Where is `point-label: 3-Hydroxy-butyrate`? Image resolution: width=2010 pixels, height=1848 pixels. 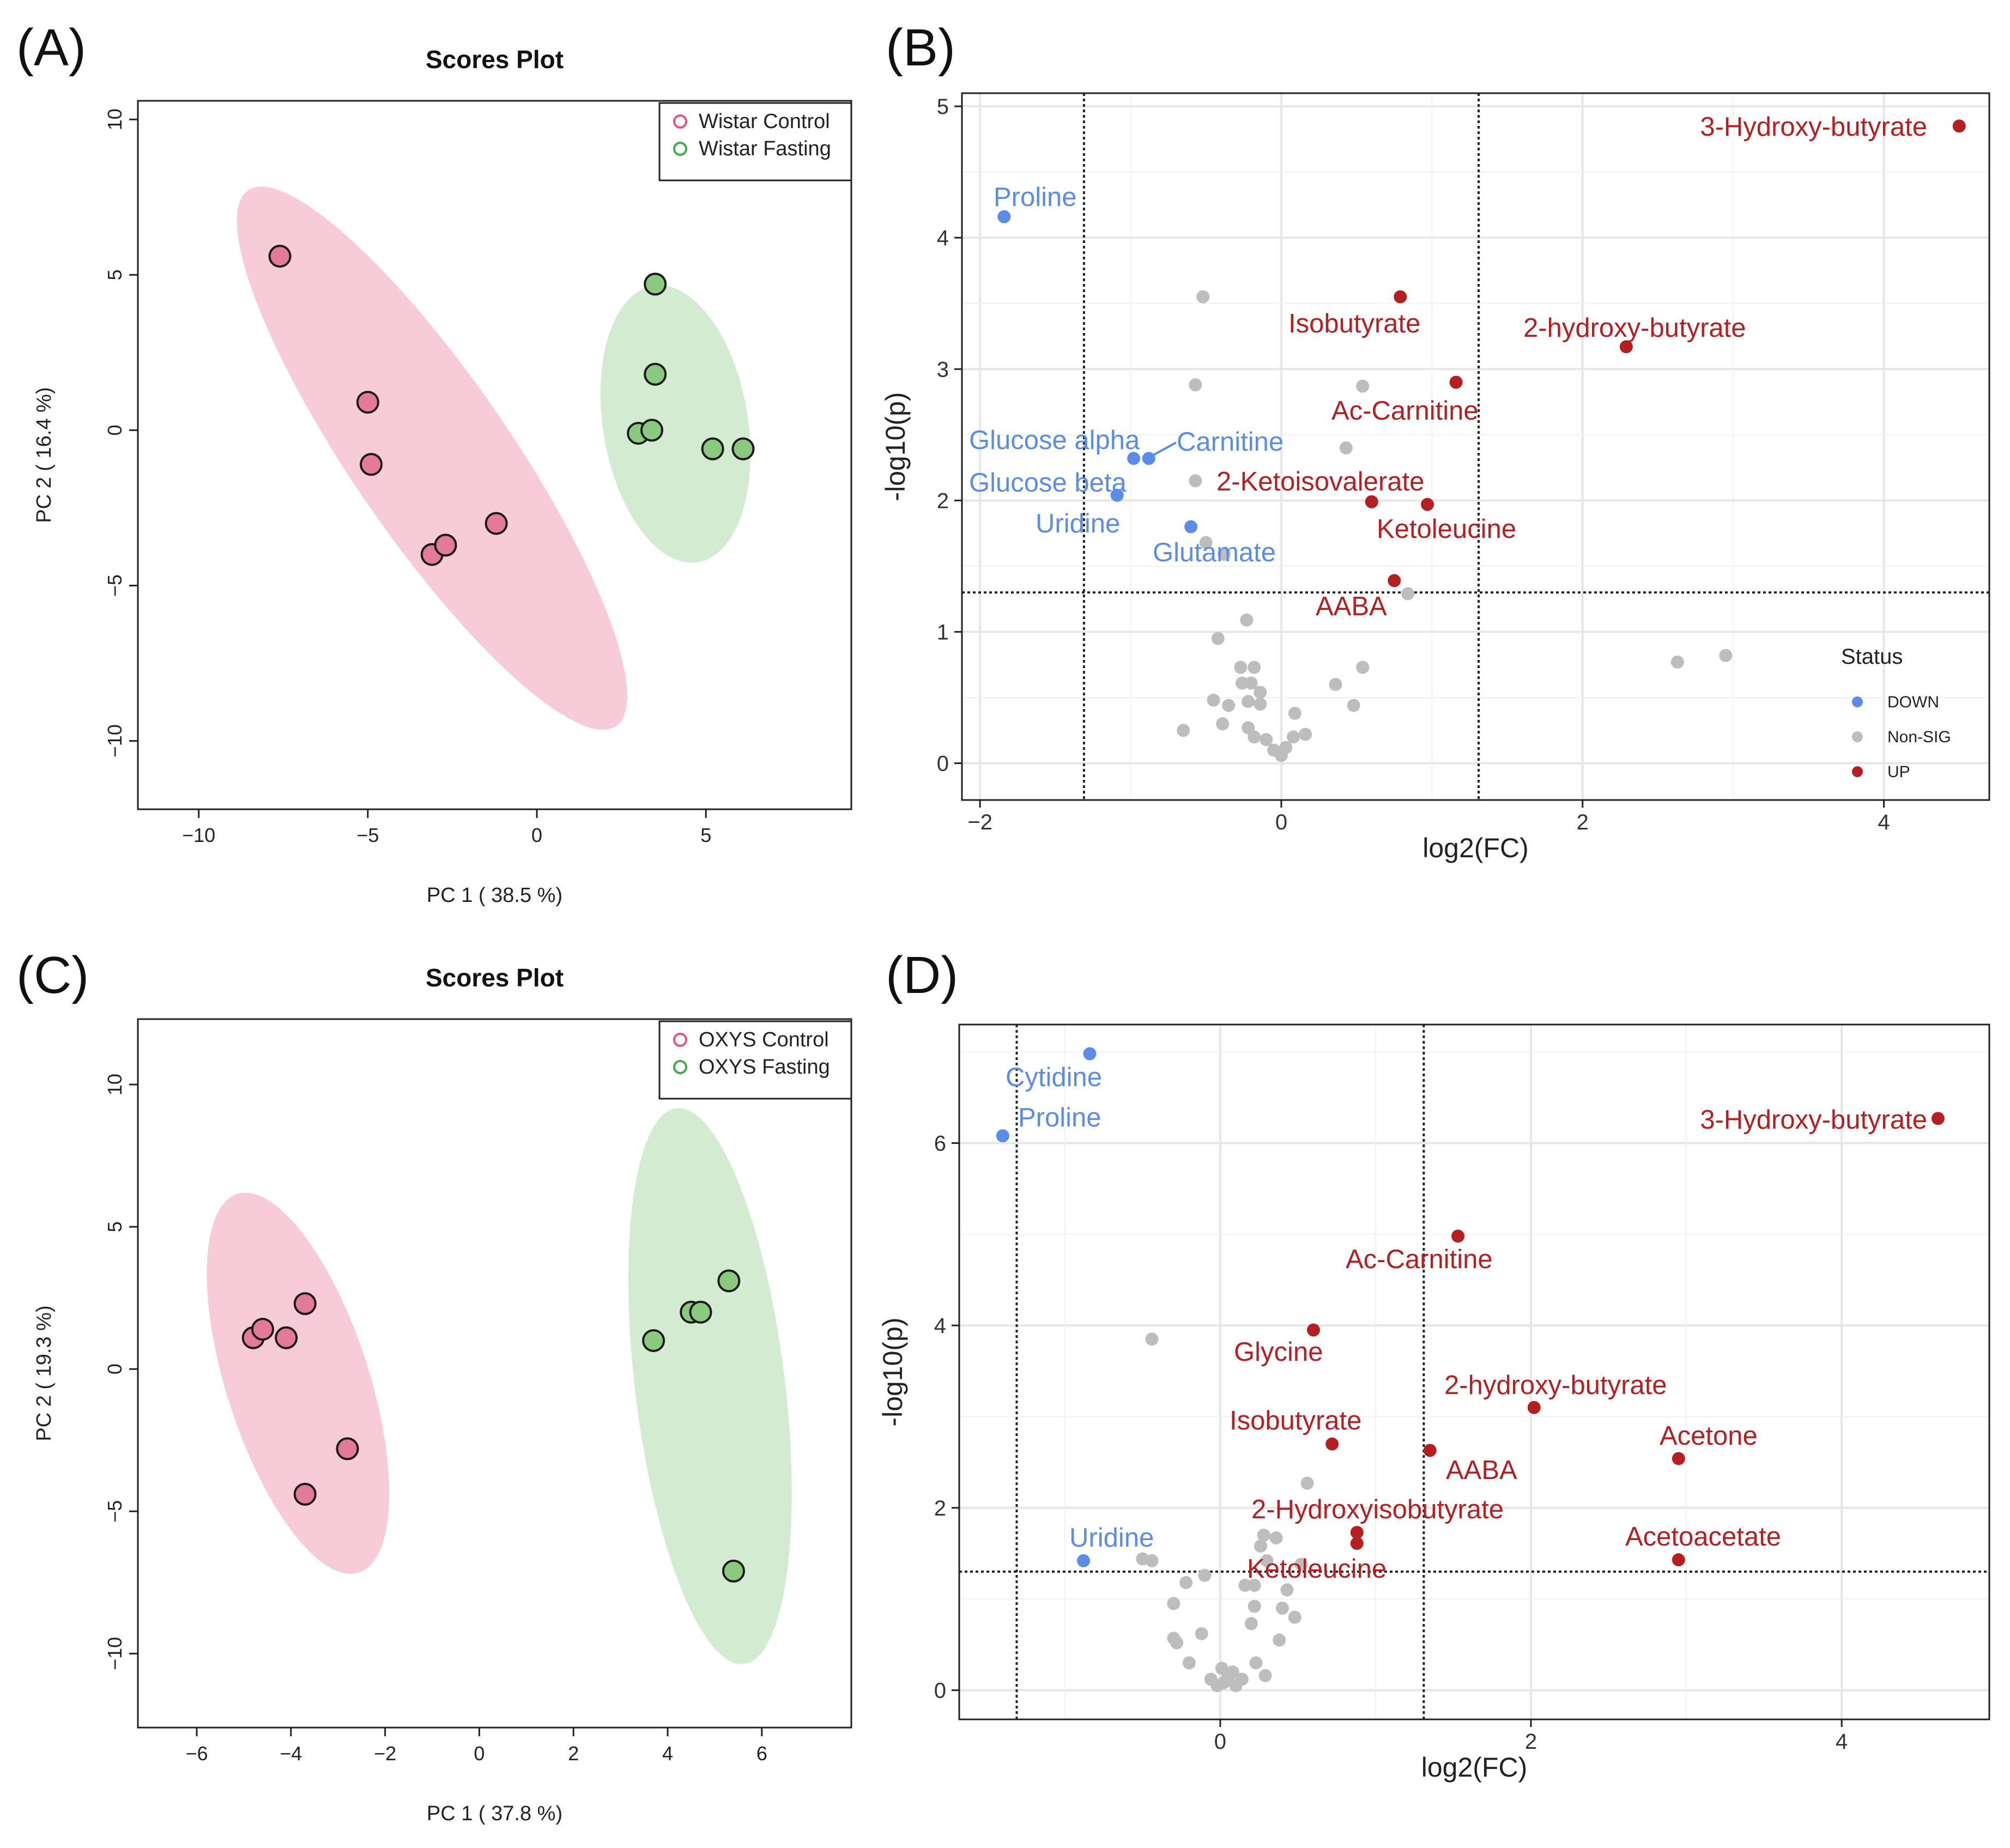
point-label: 3-Hydroxy-butyrate is located at coordinates (1813, 127).